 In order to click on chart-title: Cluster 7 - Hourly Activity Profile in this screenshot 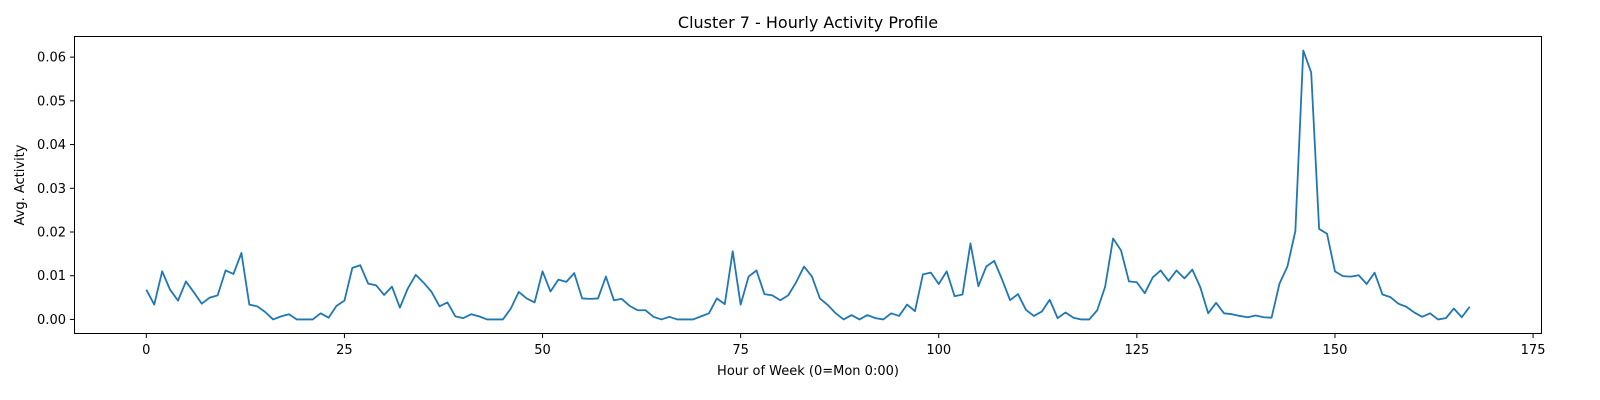, I will do `click(808, 22)`.